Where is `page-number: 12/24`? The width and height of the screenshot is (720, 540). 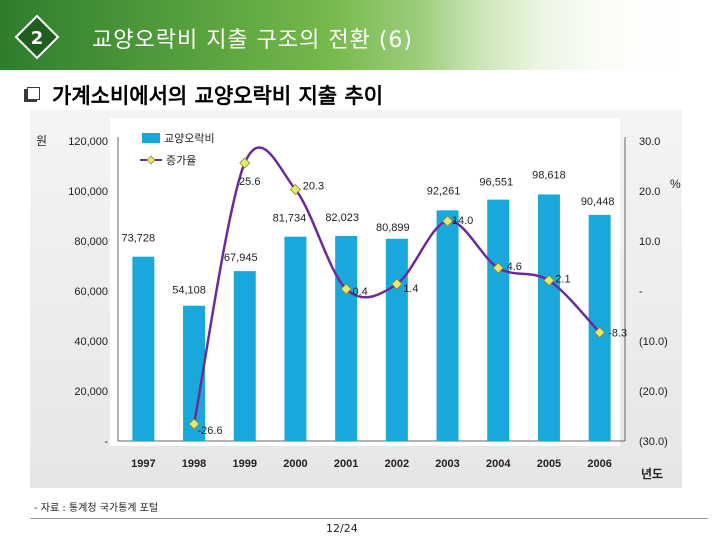
page-number: 12/24 is located at coordinates (342, 528).